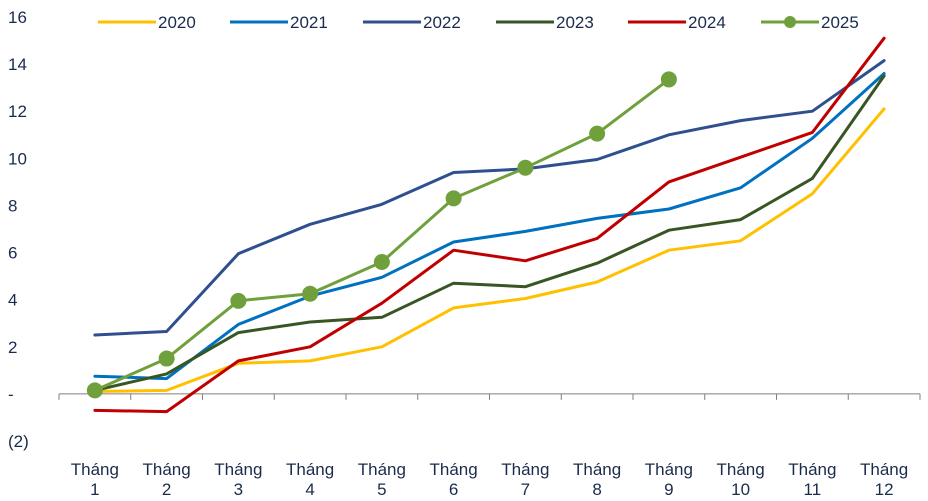 This screenshot has width=928, height=501. What do you see at coordinates (790, 22) in the screenshot?
I see `legend-marker-2025` at bounding box center [790, 22].